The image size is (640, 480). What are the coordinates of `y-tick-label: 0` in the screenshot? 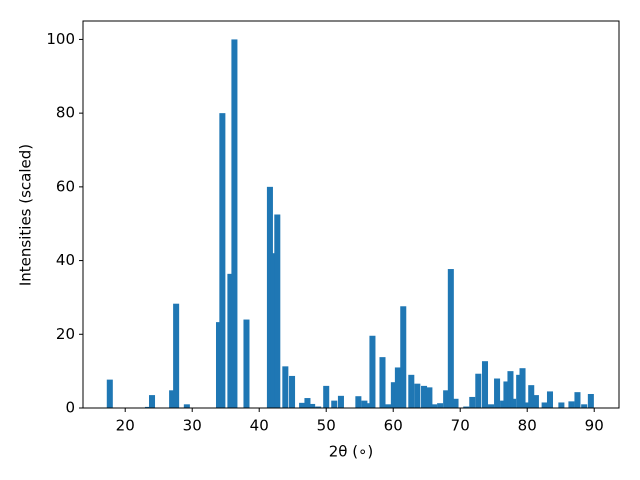 It's located at (70, 408).